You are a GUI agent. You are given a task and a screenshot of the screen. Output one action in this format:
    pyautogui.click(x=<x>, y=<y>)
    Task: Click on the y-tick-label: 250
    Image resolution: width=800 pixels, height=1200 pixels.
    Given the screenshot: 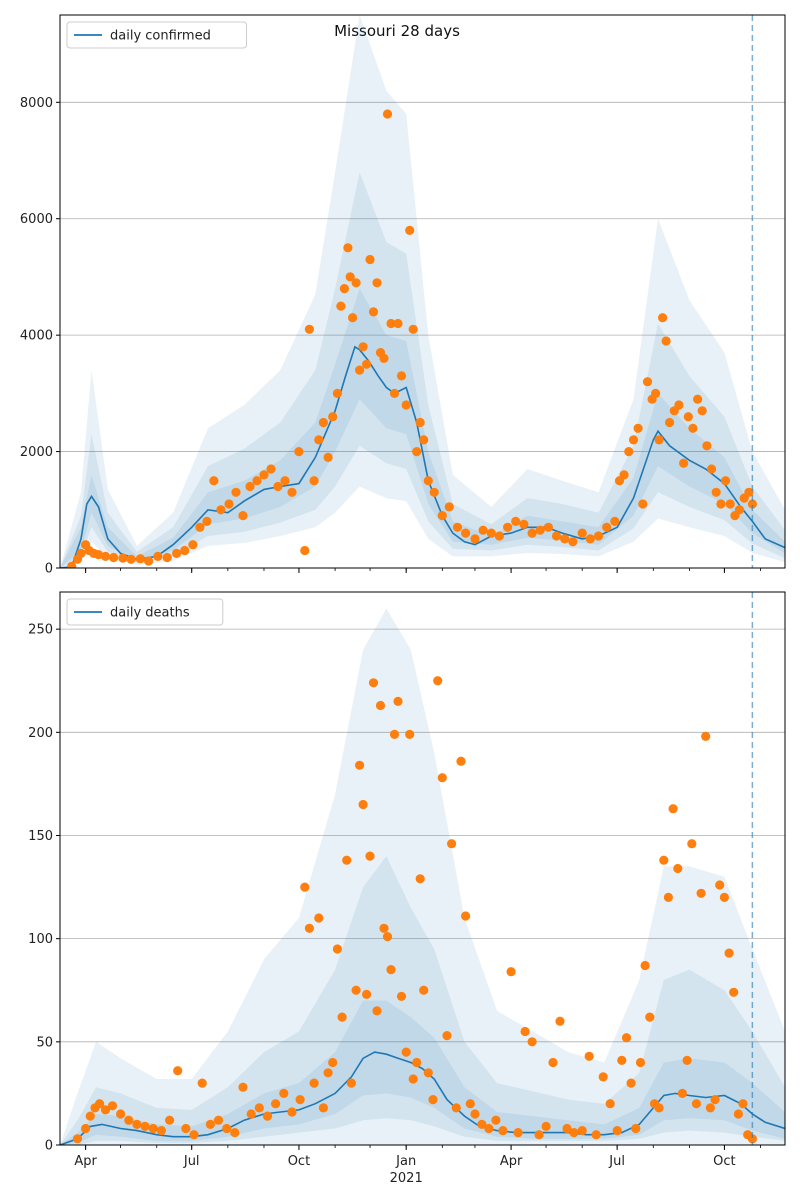 What is the action you would take?
    pyautogui.click(x=40, y=630)
    